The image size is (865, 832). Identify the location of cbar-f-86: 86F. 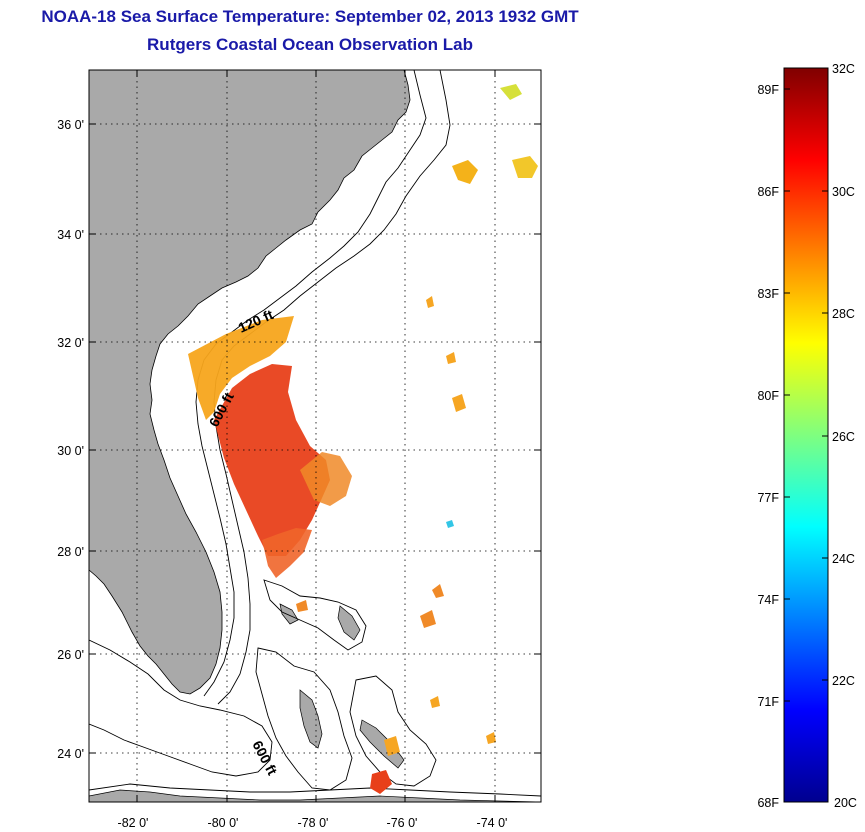
(768, 192).